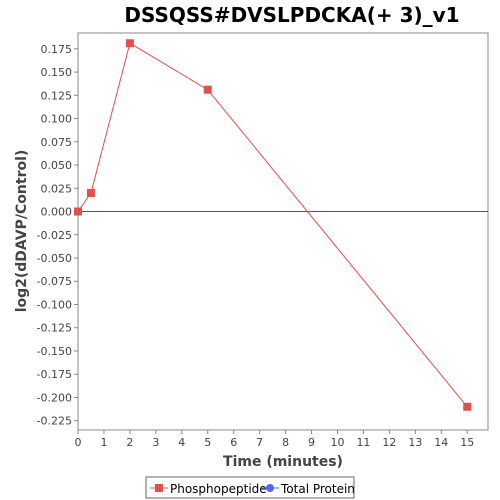 The width and height of the screenshot is (500, 500). What do you see at coordinates (57, 142) in the screenshot?
I see `y-tick-label: 0.075` at bounding box center [57, 142].